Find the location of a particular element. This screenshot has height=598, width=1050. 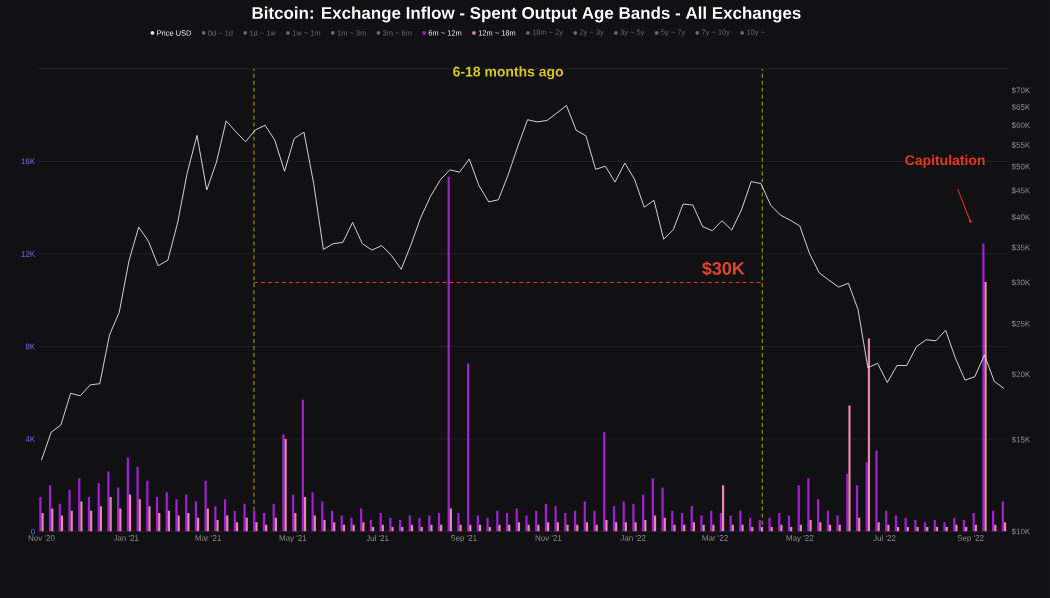

chart-title: Bitcoin: Exchange Inflow - Spent Output Age Bands - All Exchanges is located at coordinates (526, 14).